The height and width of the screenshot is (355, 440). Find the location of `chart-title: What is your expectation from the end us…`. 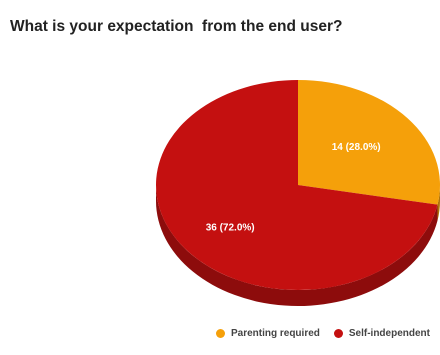

chart-title: What is your expectation from the end us… is located at coordinates (176, 26).